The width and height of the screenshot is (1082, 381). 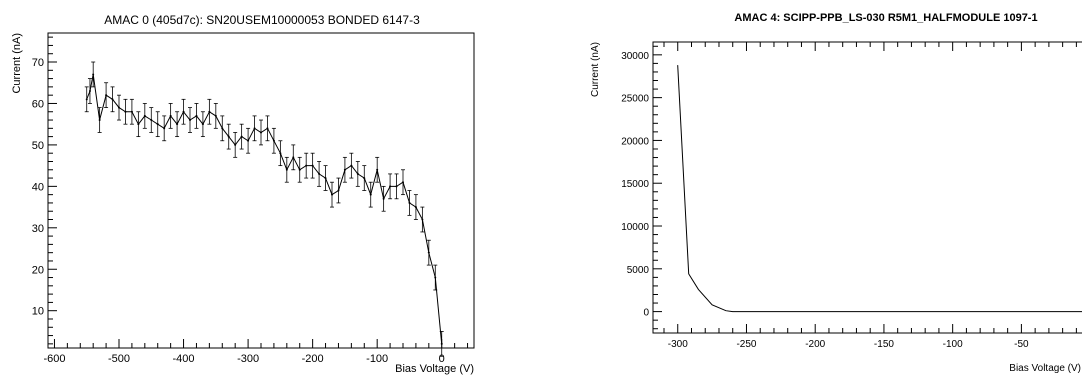 What do you see at coordinates (38, 63) in the screenshot?
I see `y-tick-label: 70` at bounding box center [38, 63].